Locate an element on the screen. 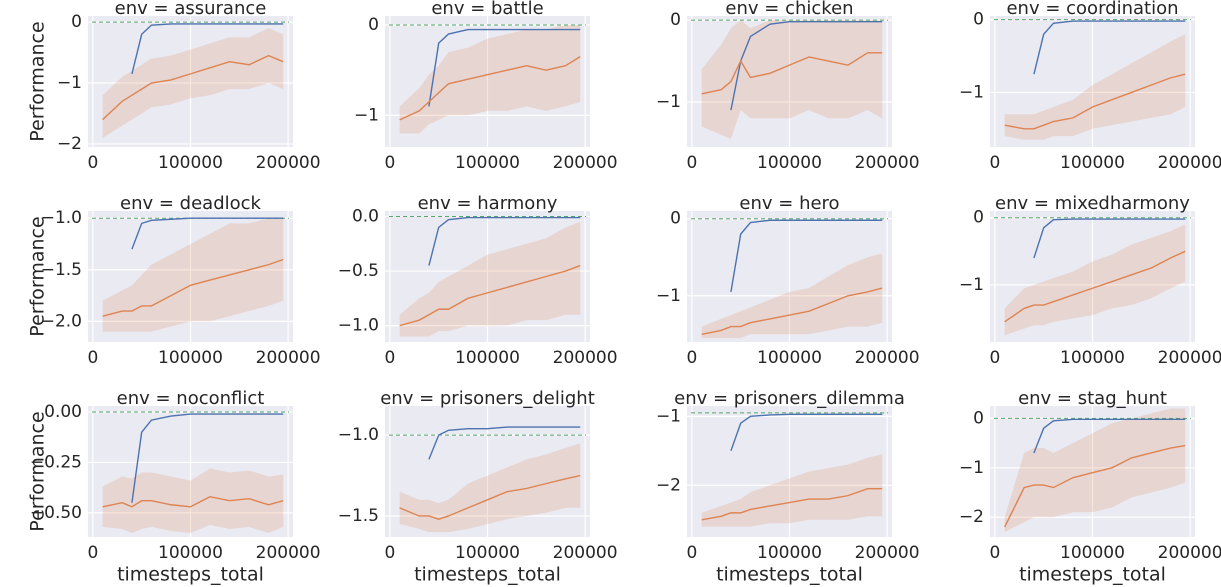  subplot-title: env = mixedharmony is located at coordinates (1092, 203).